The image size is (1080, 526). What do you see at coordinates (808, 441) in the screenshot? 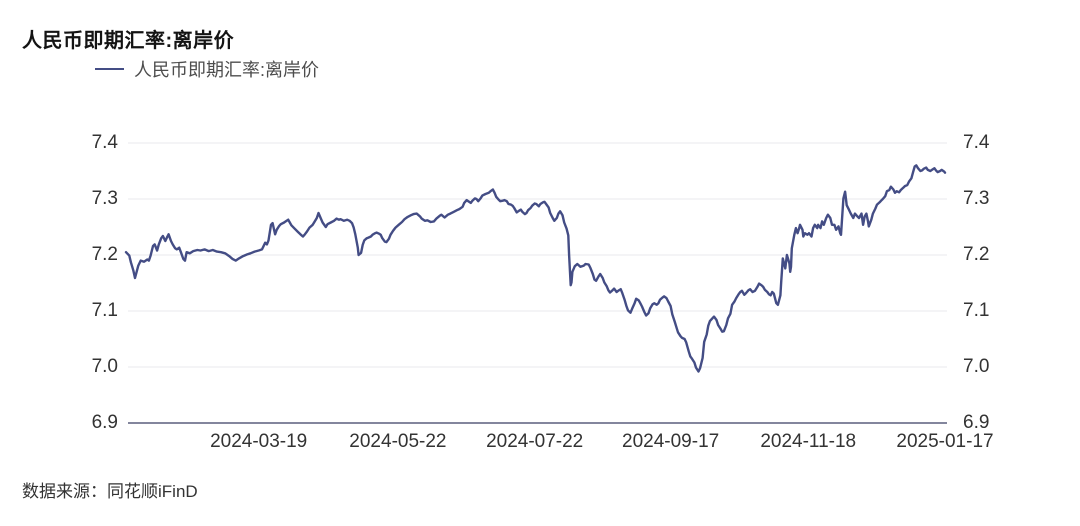
I see `x-tick-label: 2024-11-18` at bounding box center [808, 441].